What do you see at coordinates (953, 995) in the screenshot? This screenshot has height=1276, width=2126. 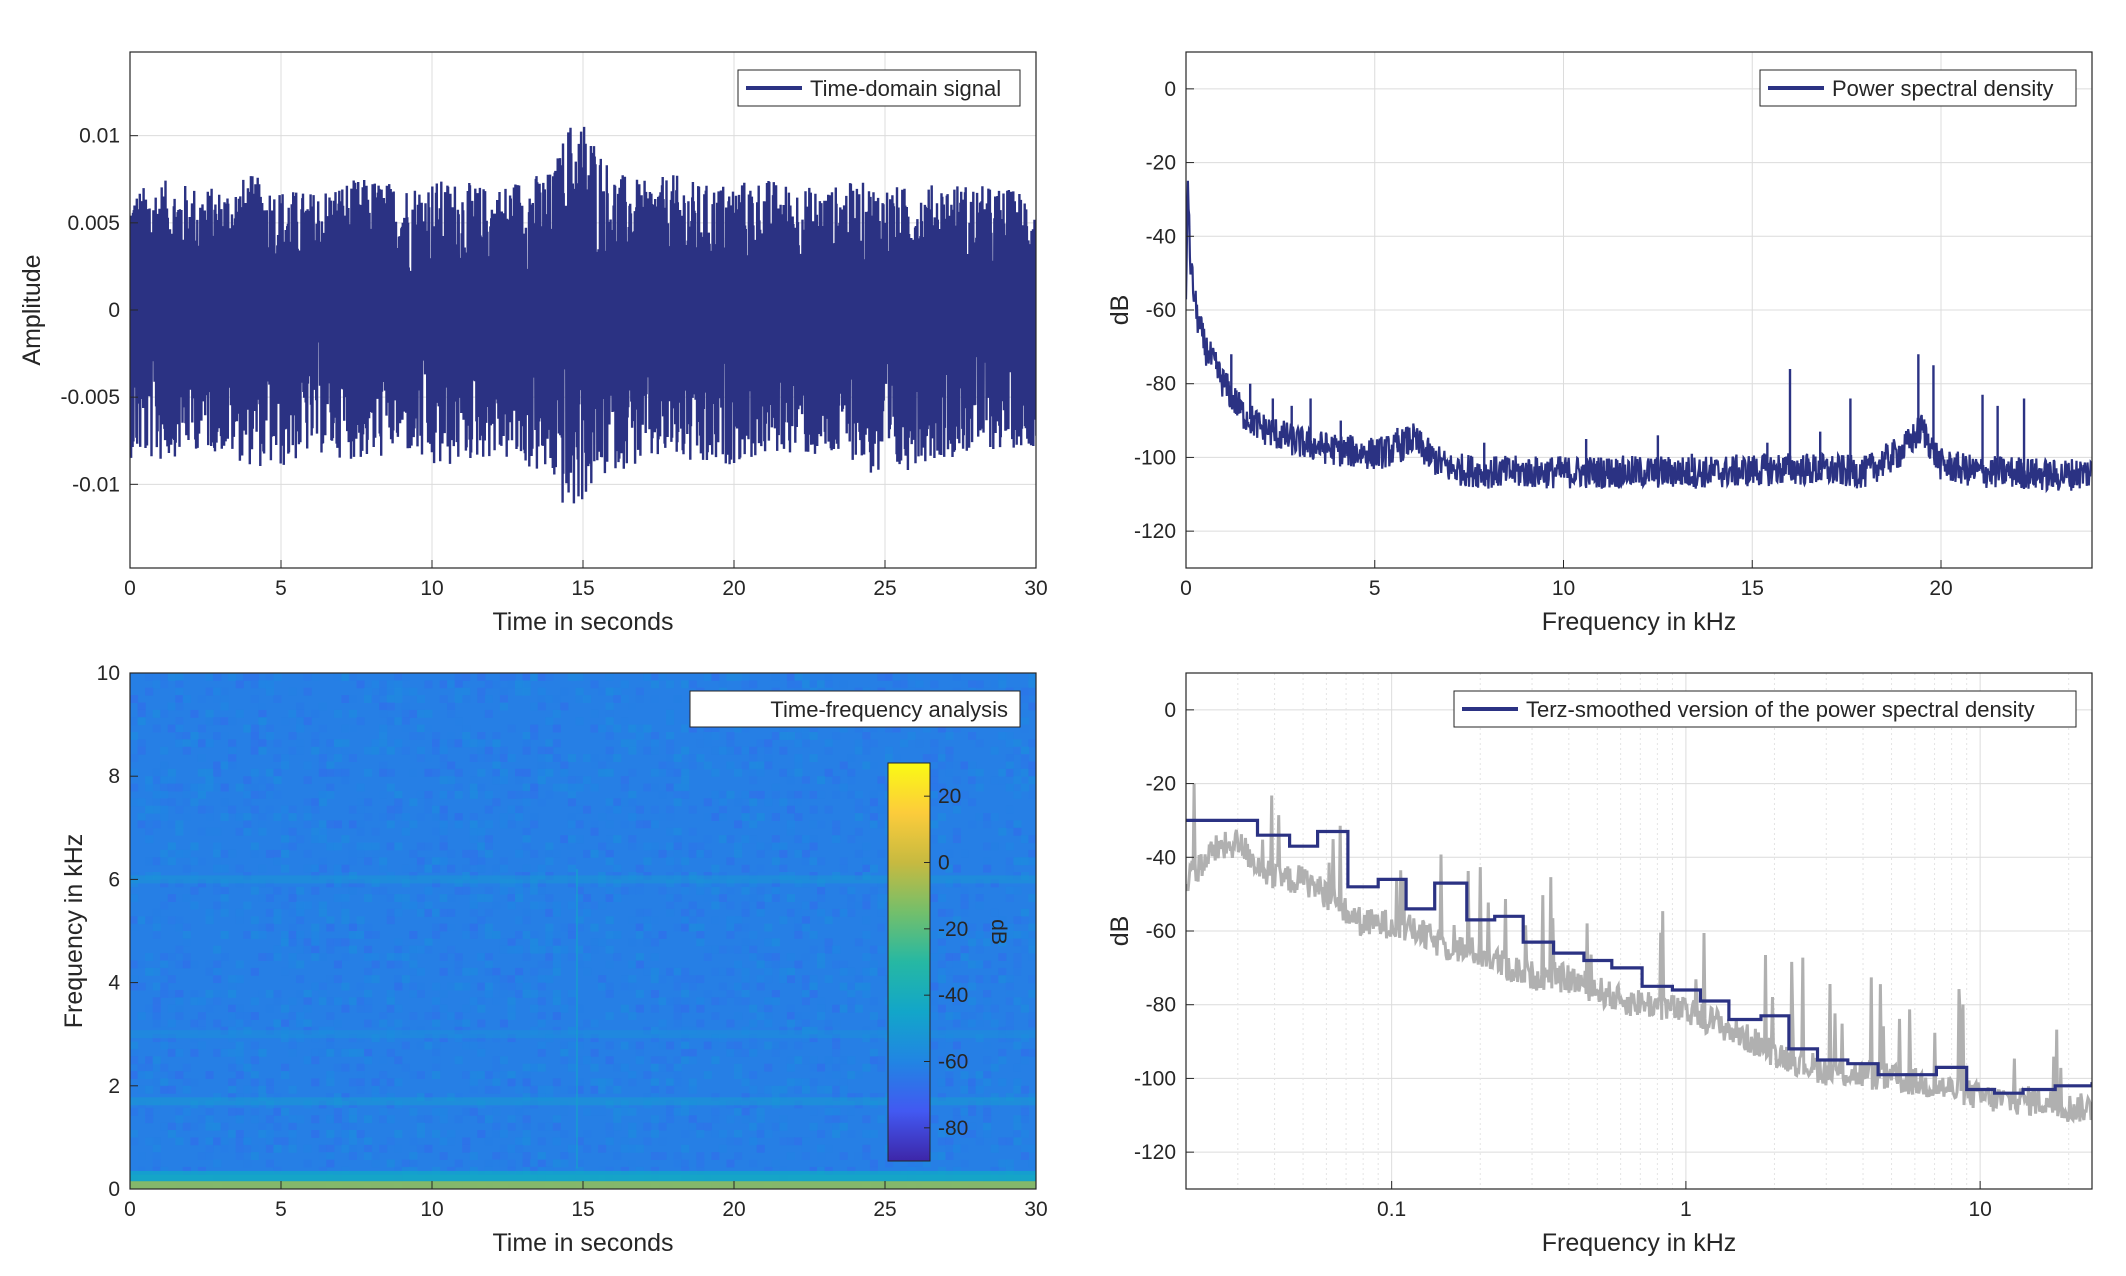 I see `colorbar-tick-label: -40` at bounding box center [953, 995].